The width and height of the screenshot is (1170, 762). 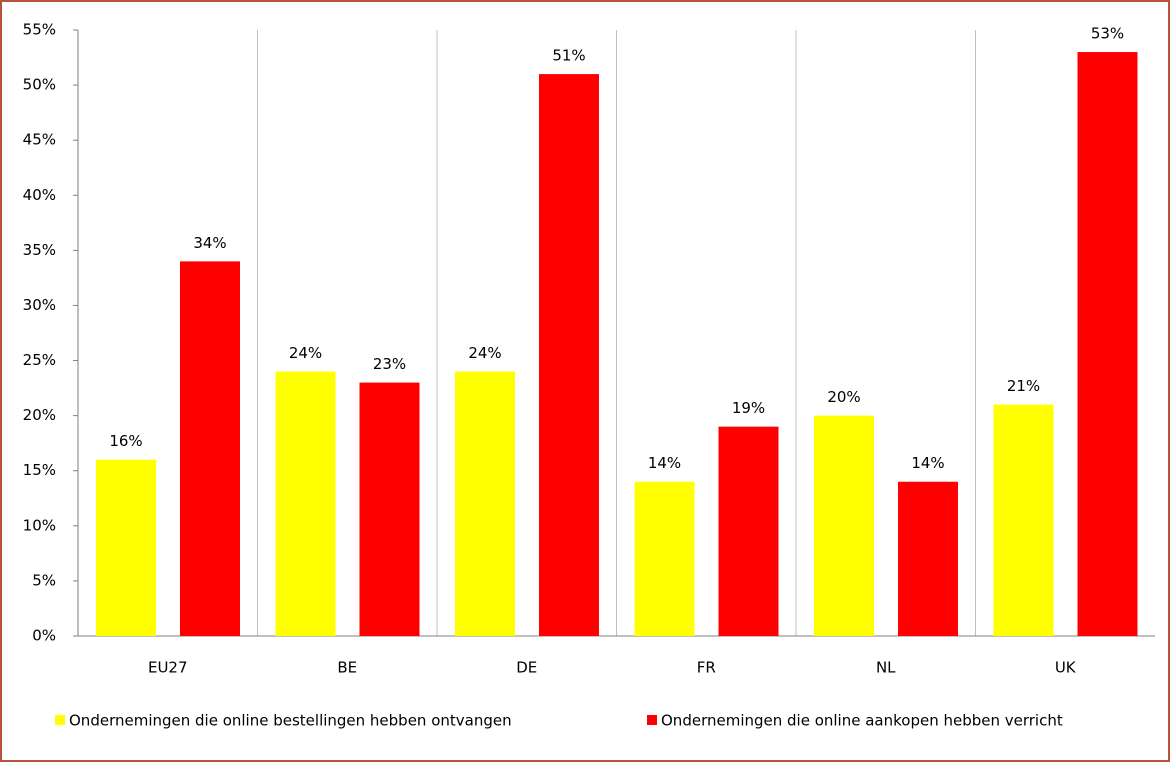 What do you see at coordinates (168, 668) in the screenshot?
I see `x-tick-label: EU27` at bounding box center [168, 668].